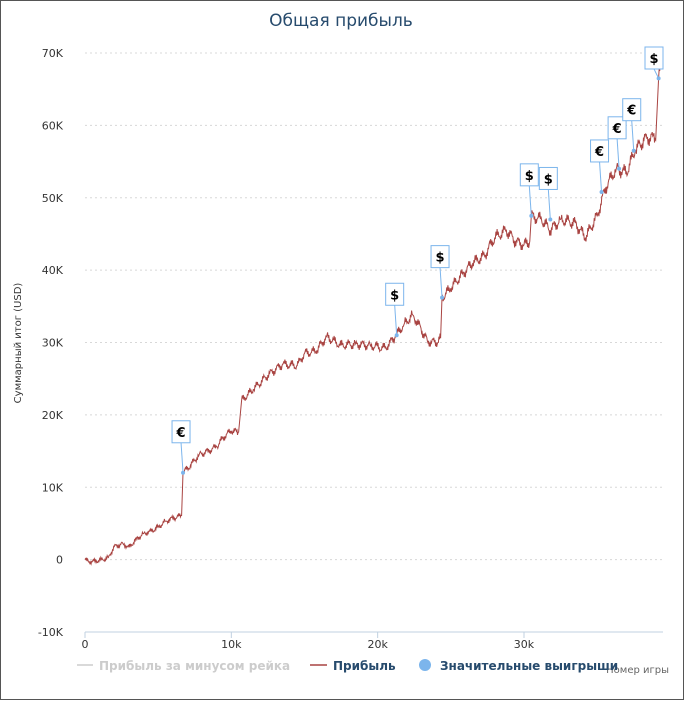  I want to click on legend-label-rake: Прибыль за минусом рейка, so click(194, 666).